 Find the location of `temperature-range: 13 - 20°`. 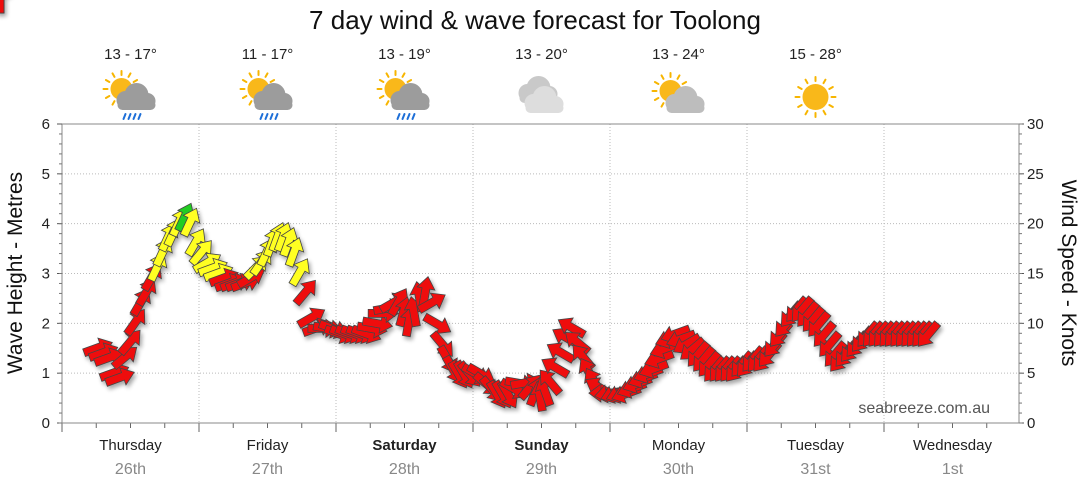

temperature-range: 13 - 20° is located at coordinates (541, 54).